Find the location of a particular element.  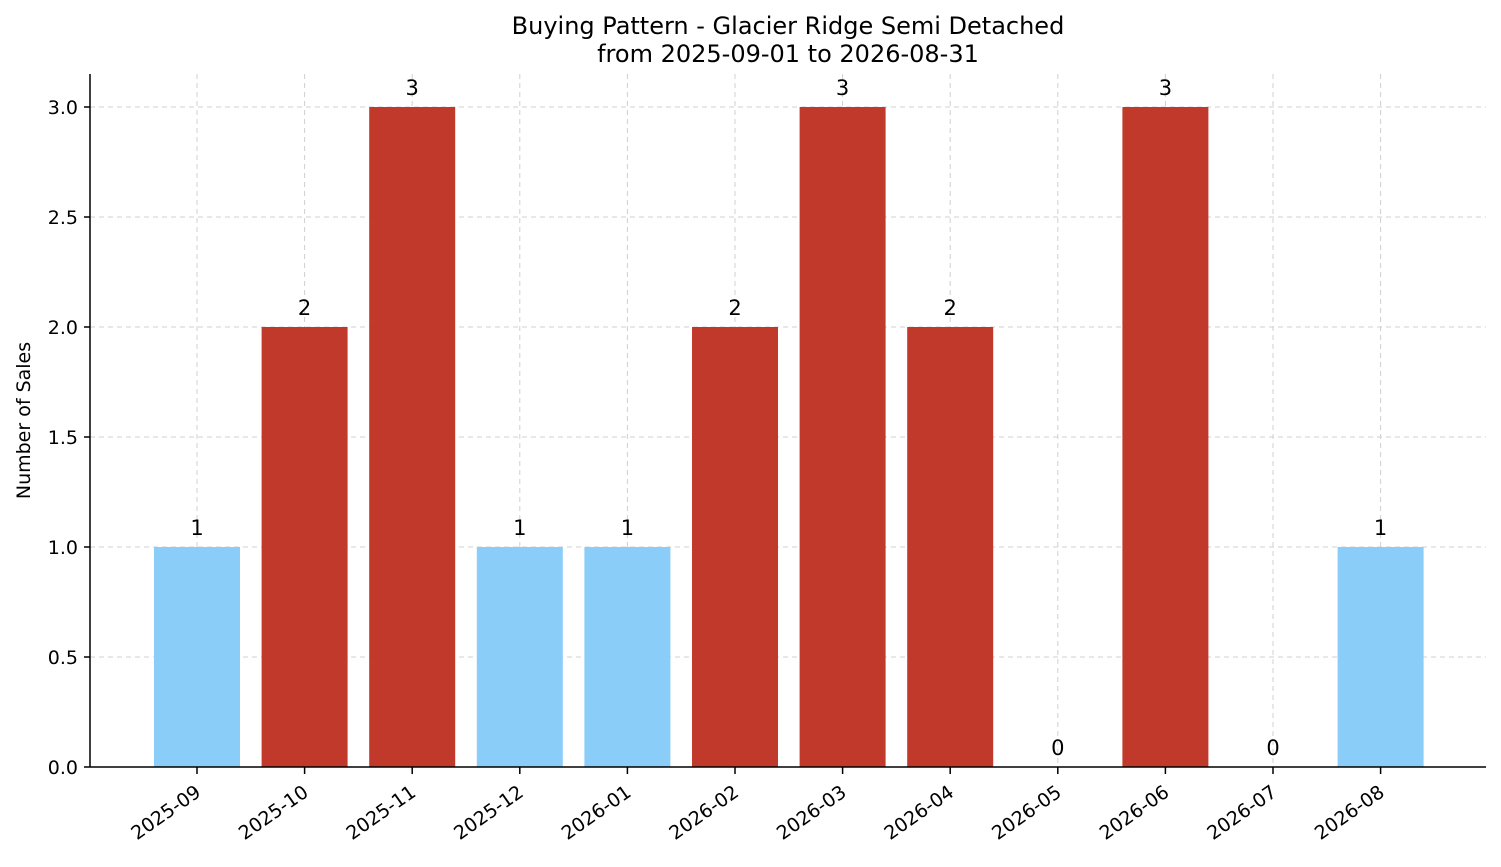

x-tick-label: 2026-04 is located at coordinates (919, 813).